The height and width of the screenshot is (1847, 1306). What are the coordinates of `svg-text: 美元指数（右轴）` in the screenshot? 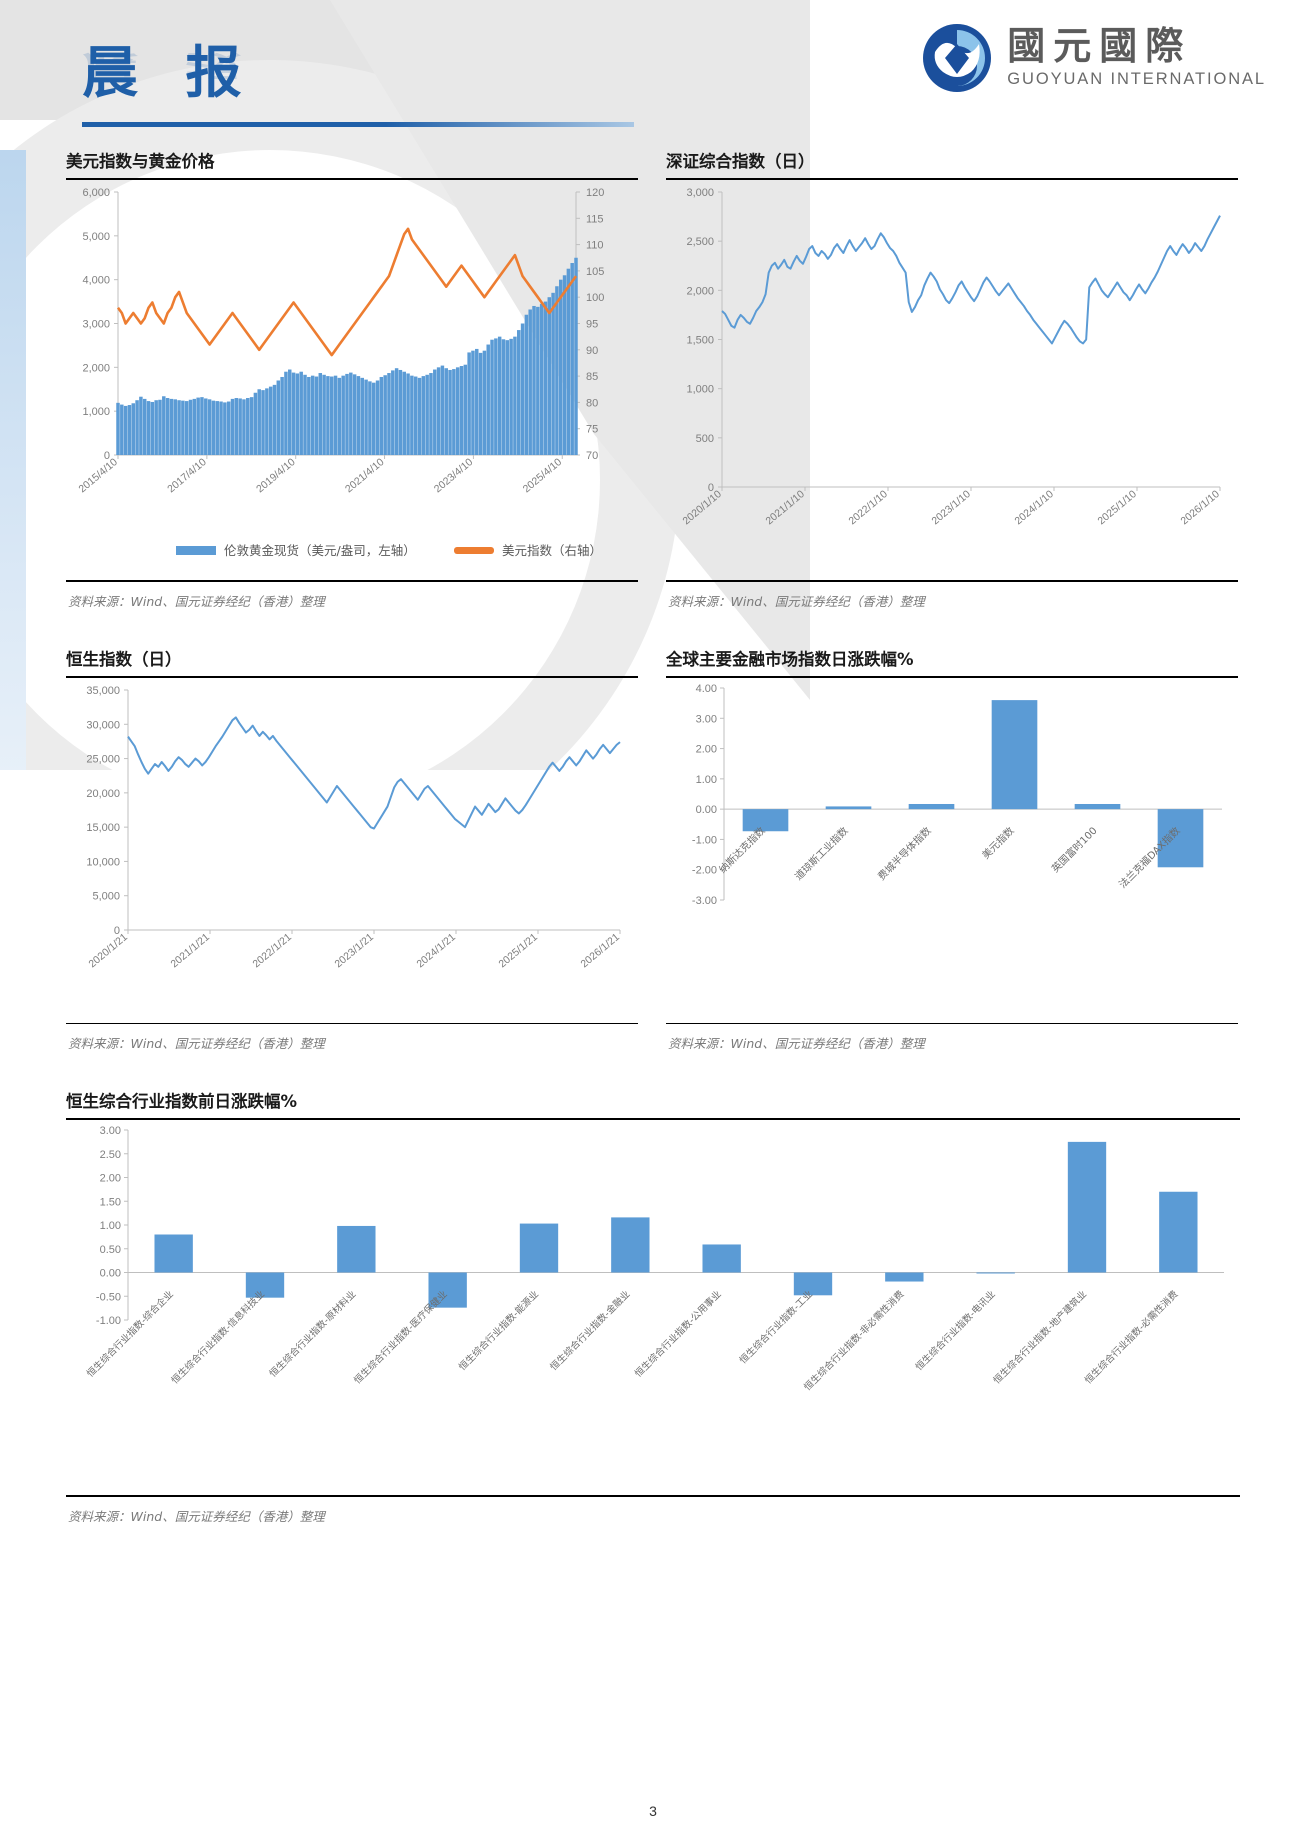 It's located at (552, 550).